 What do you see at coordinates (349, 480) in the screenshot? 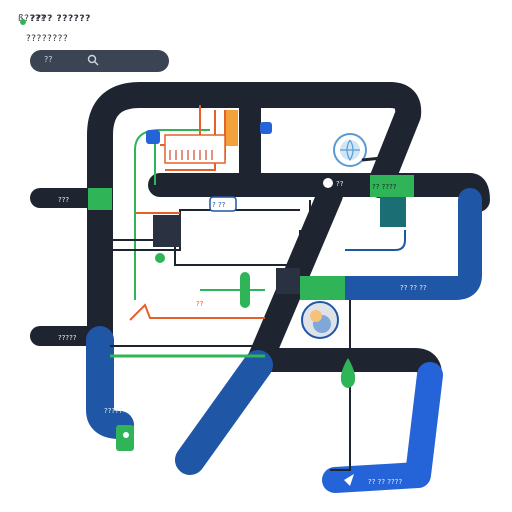
I see `send-icon` at bounding box center [349, 480].